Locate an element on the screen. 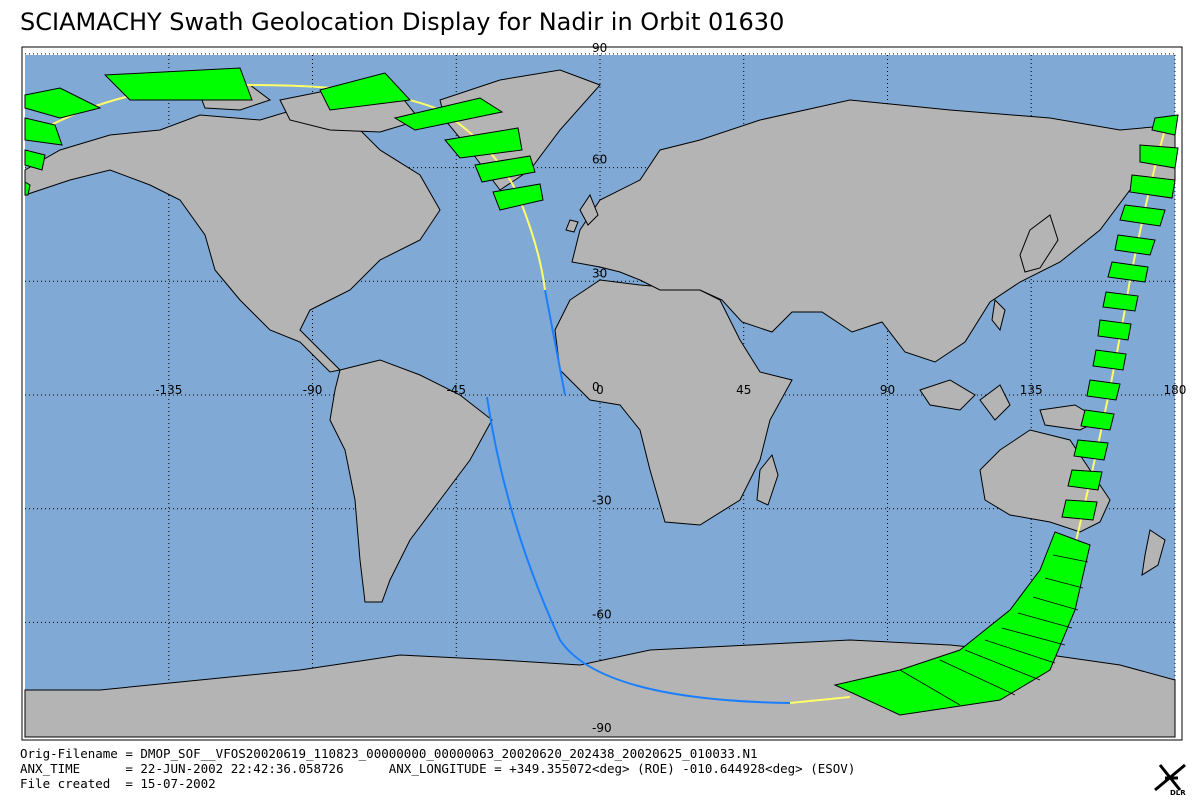  lon-label: 0 is located at coordinates (600, 390).